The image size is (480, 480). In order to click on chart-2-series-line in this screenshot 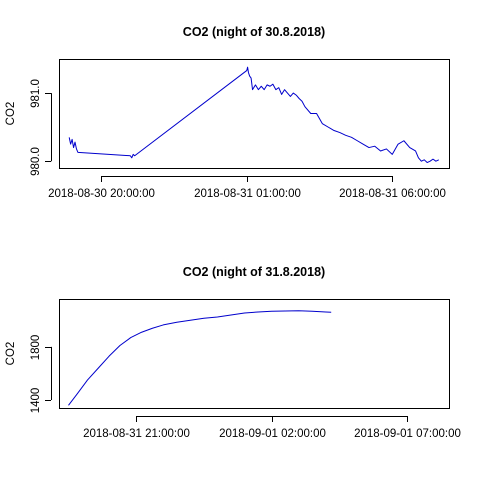, I will do `click(200, 358)`.